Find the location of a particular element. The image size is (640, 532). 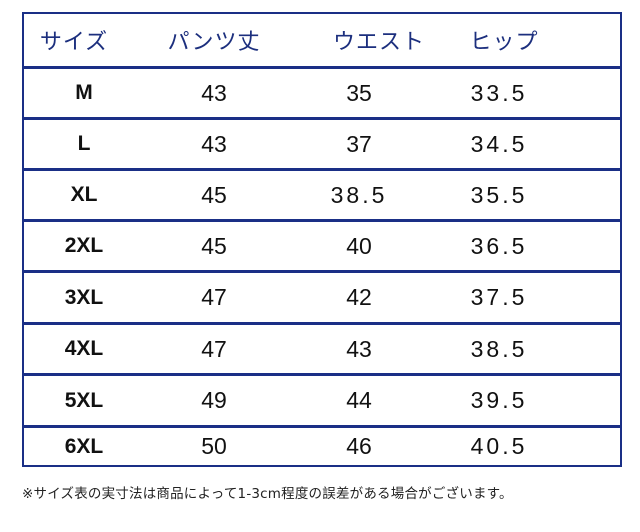

waist-cell: 35 is located at coordinates (359, 92).